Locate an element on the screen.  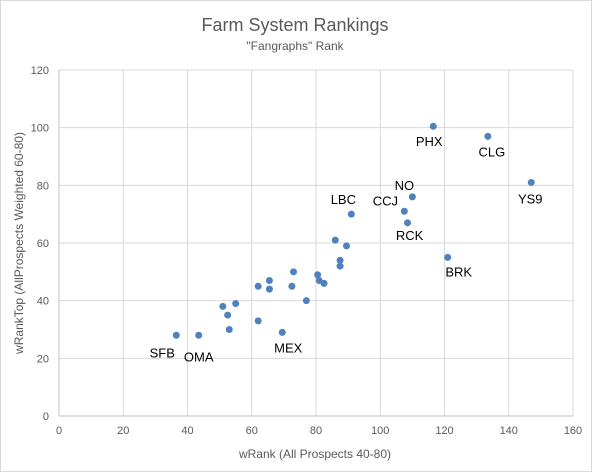
point-label: OMA is located at coordinates (199, 356).